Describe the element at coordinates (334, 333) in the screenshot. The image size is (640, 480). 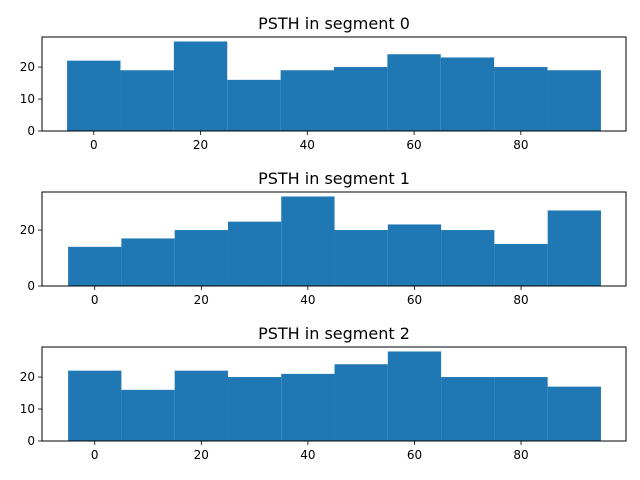
I see `chart-title: PSTH in segment 2` at that location.